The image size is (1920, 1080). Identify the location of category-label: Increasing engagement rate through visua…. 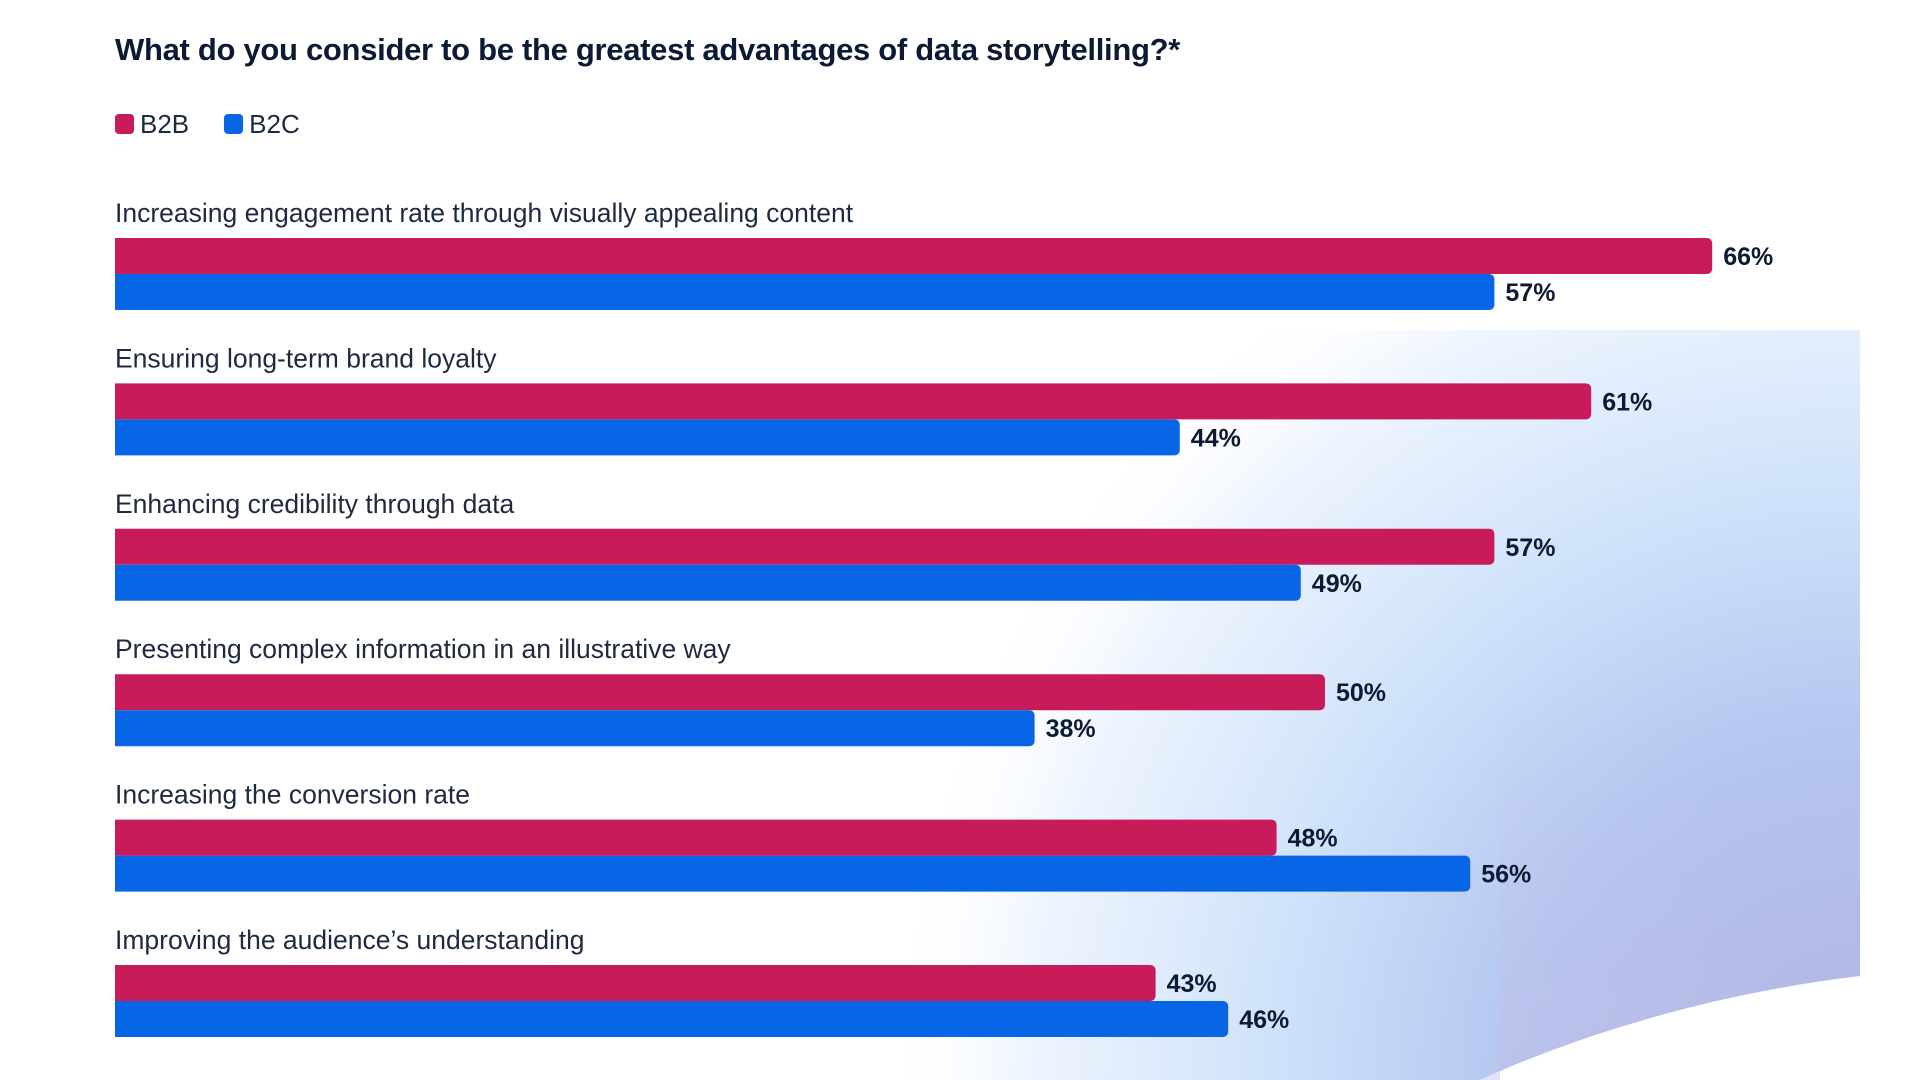
(484, 213).